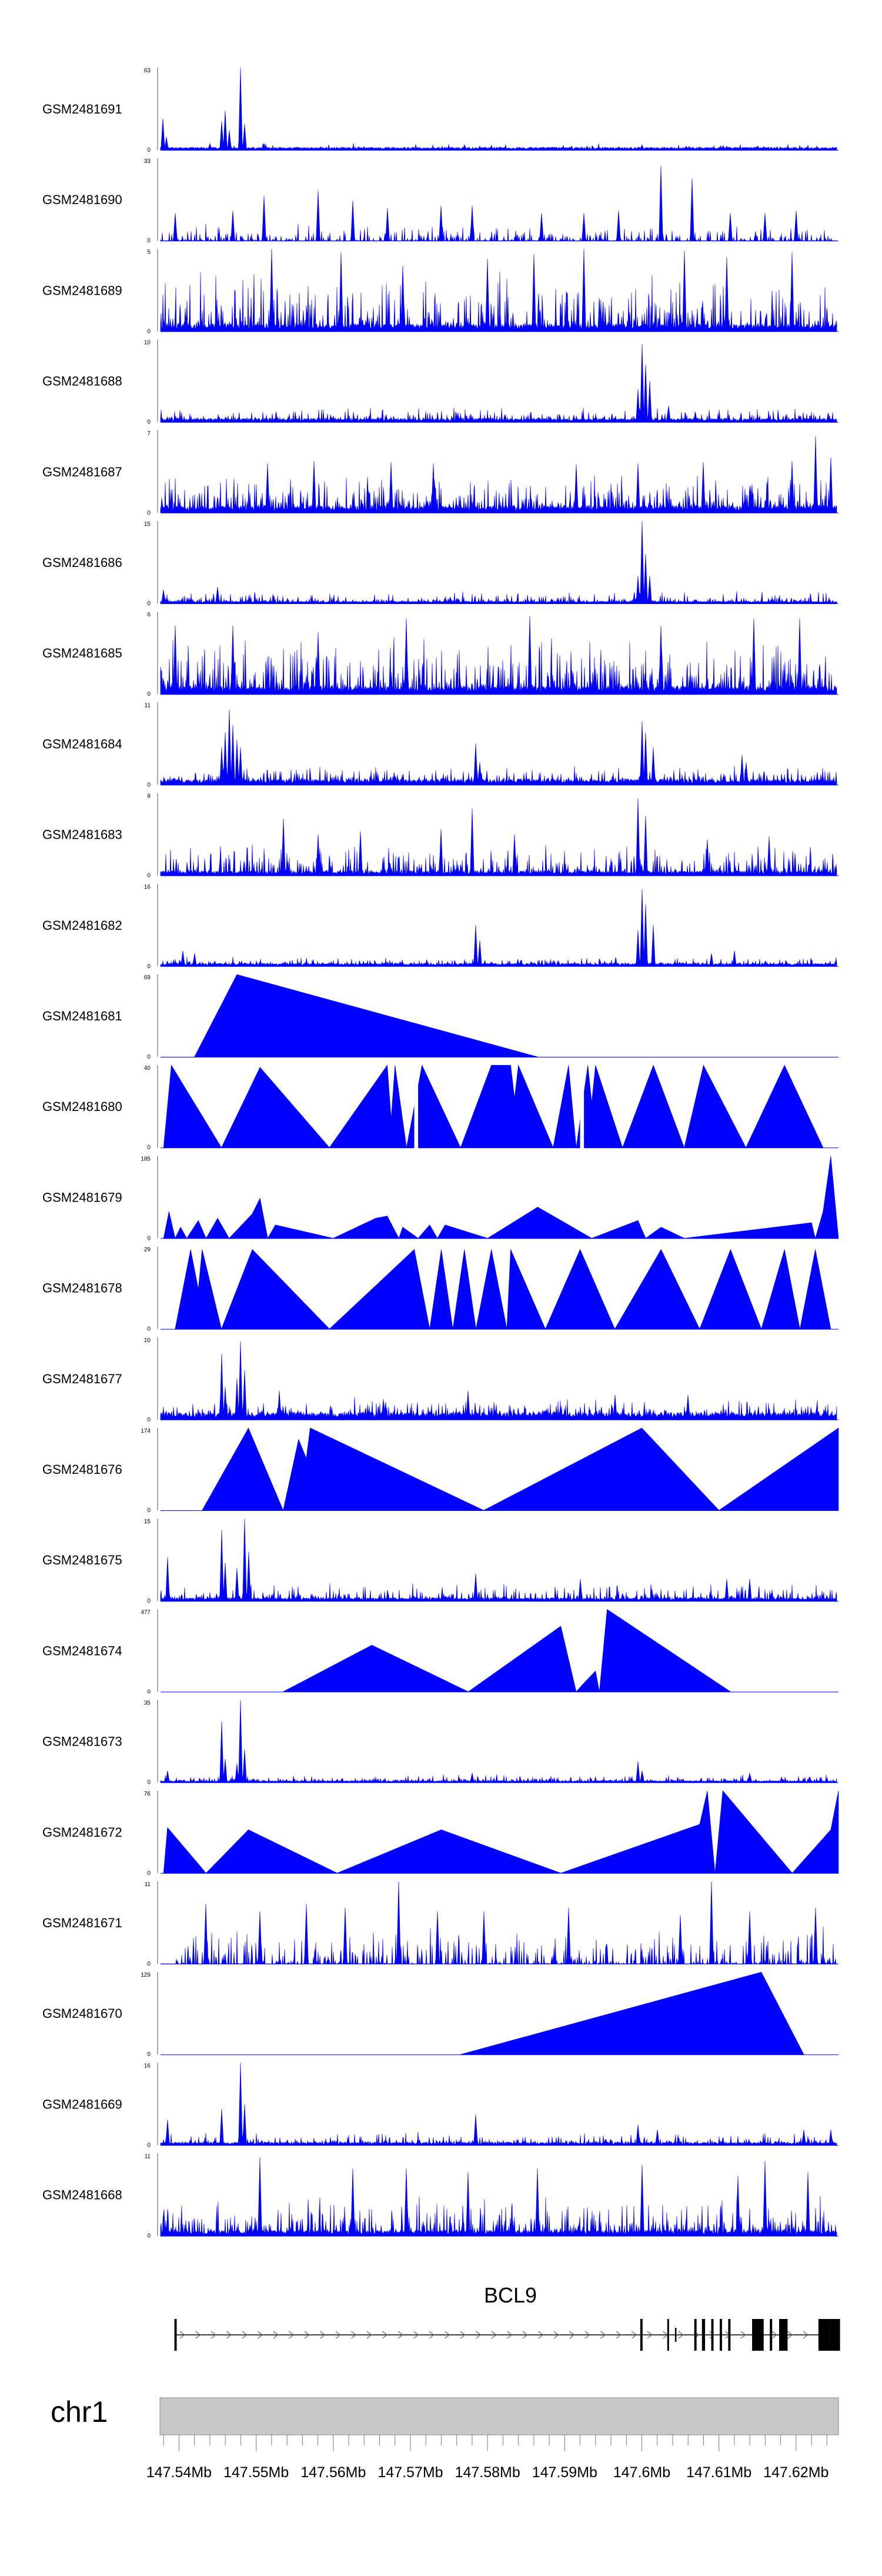  I want to click on track-gsm2481679: GSM2481679 185 0, so click(440, 1199).